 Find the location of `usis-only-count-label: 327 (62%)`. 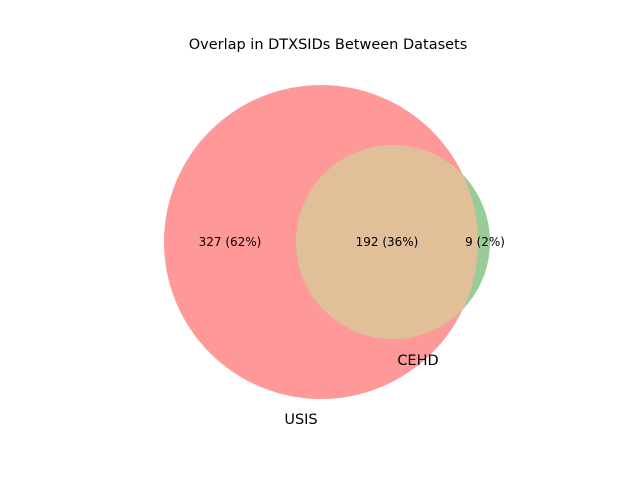

usis-only-count-label: 327 (62%) is located at coordinates (230, 242).